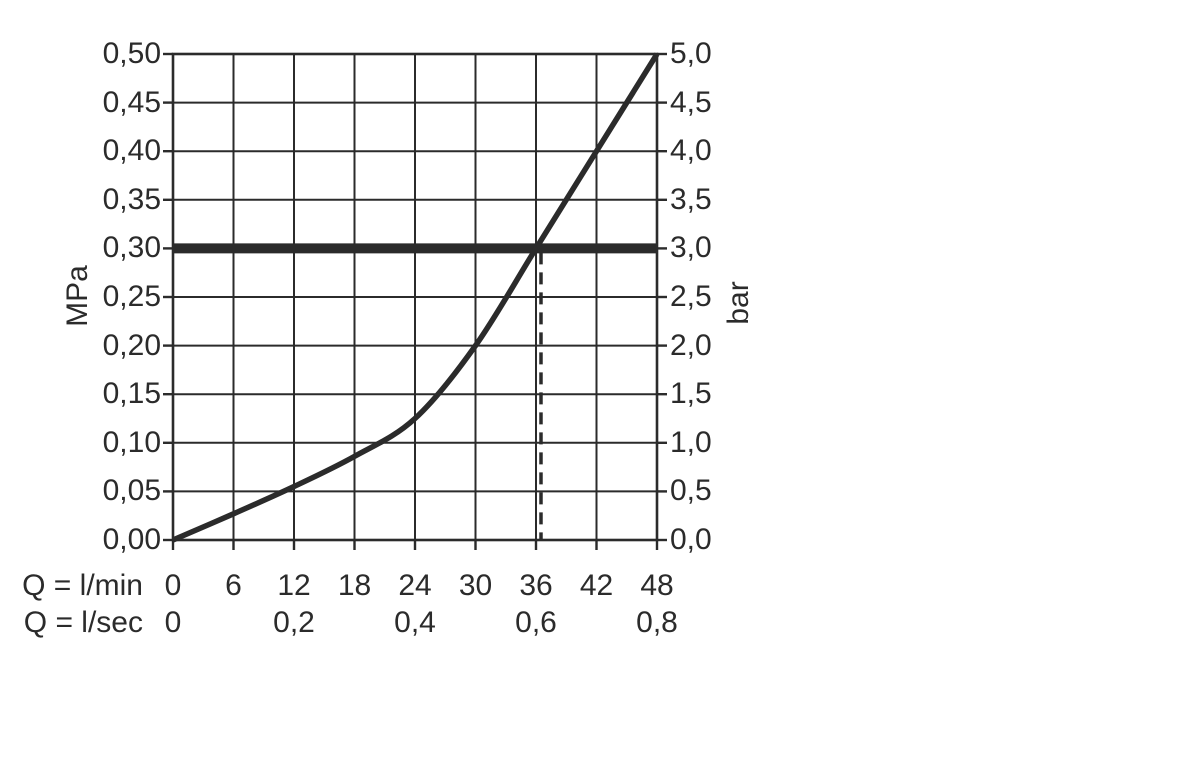  I want to click on x-lmin-tick-label: 0, so click(173, 585).